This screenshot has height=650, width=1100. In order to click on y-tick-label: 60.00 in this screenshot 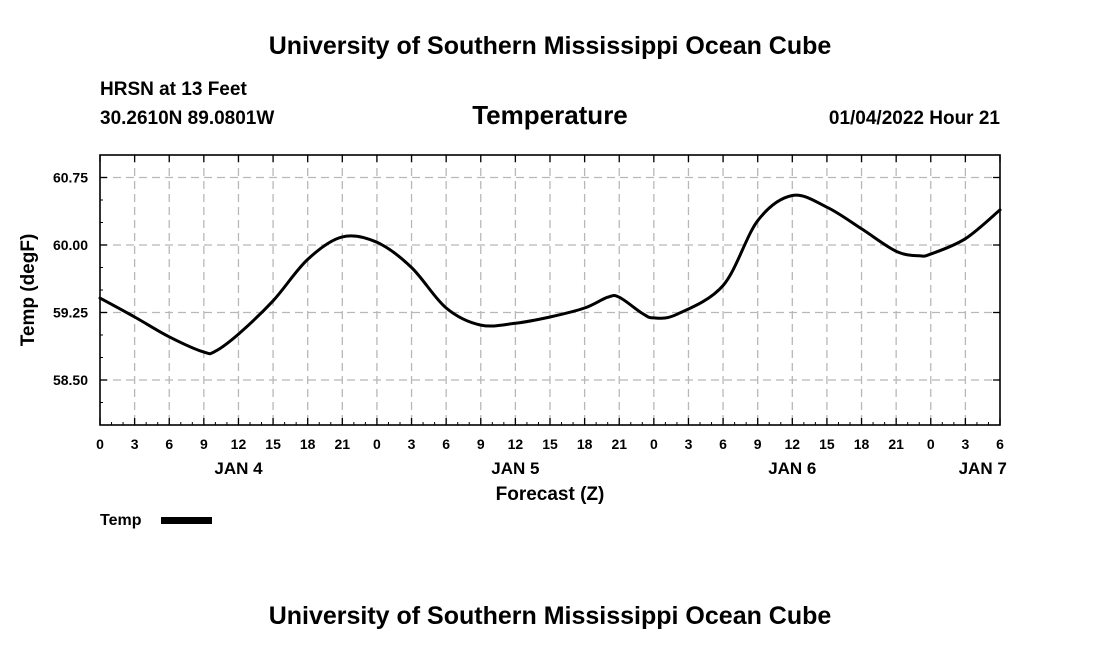, I will do `click(70, 245)`.